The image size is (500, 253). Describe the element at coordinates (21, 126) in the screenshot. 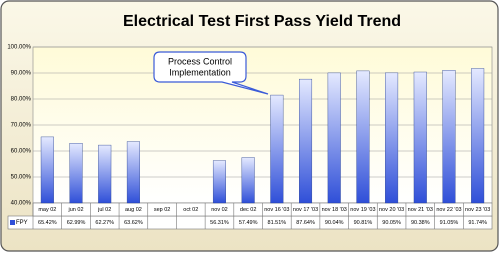

I see `y-tick-label: 70.00%` at that location.